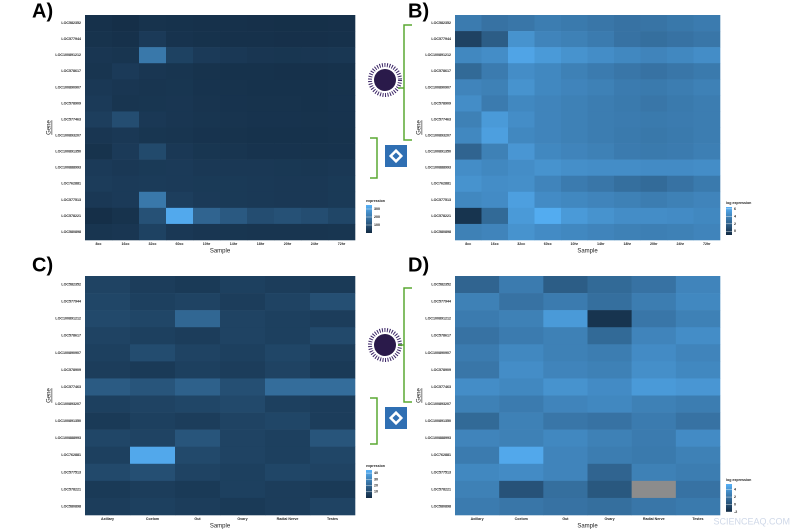 The image size is (800, 530). I want to click on y-tick-label: LOC582352, so click(71, 23).